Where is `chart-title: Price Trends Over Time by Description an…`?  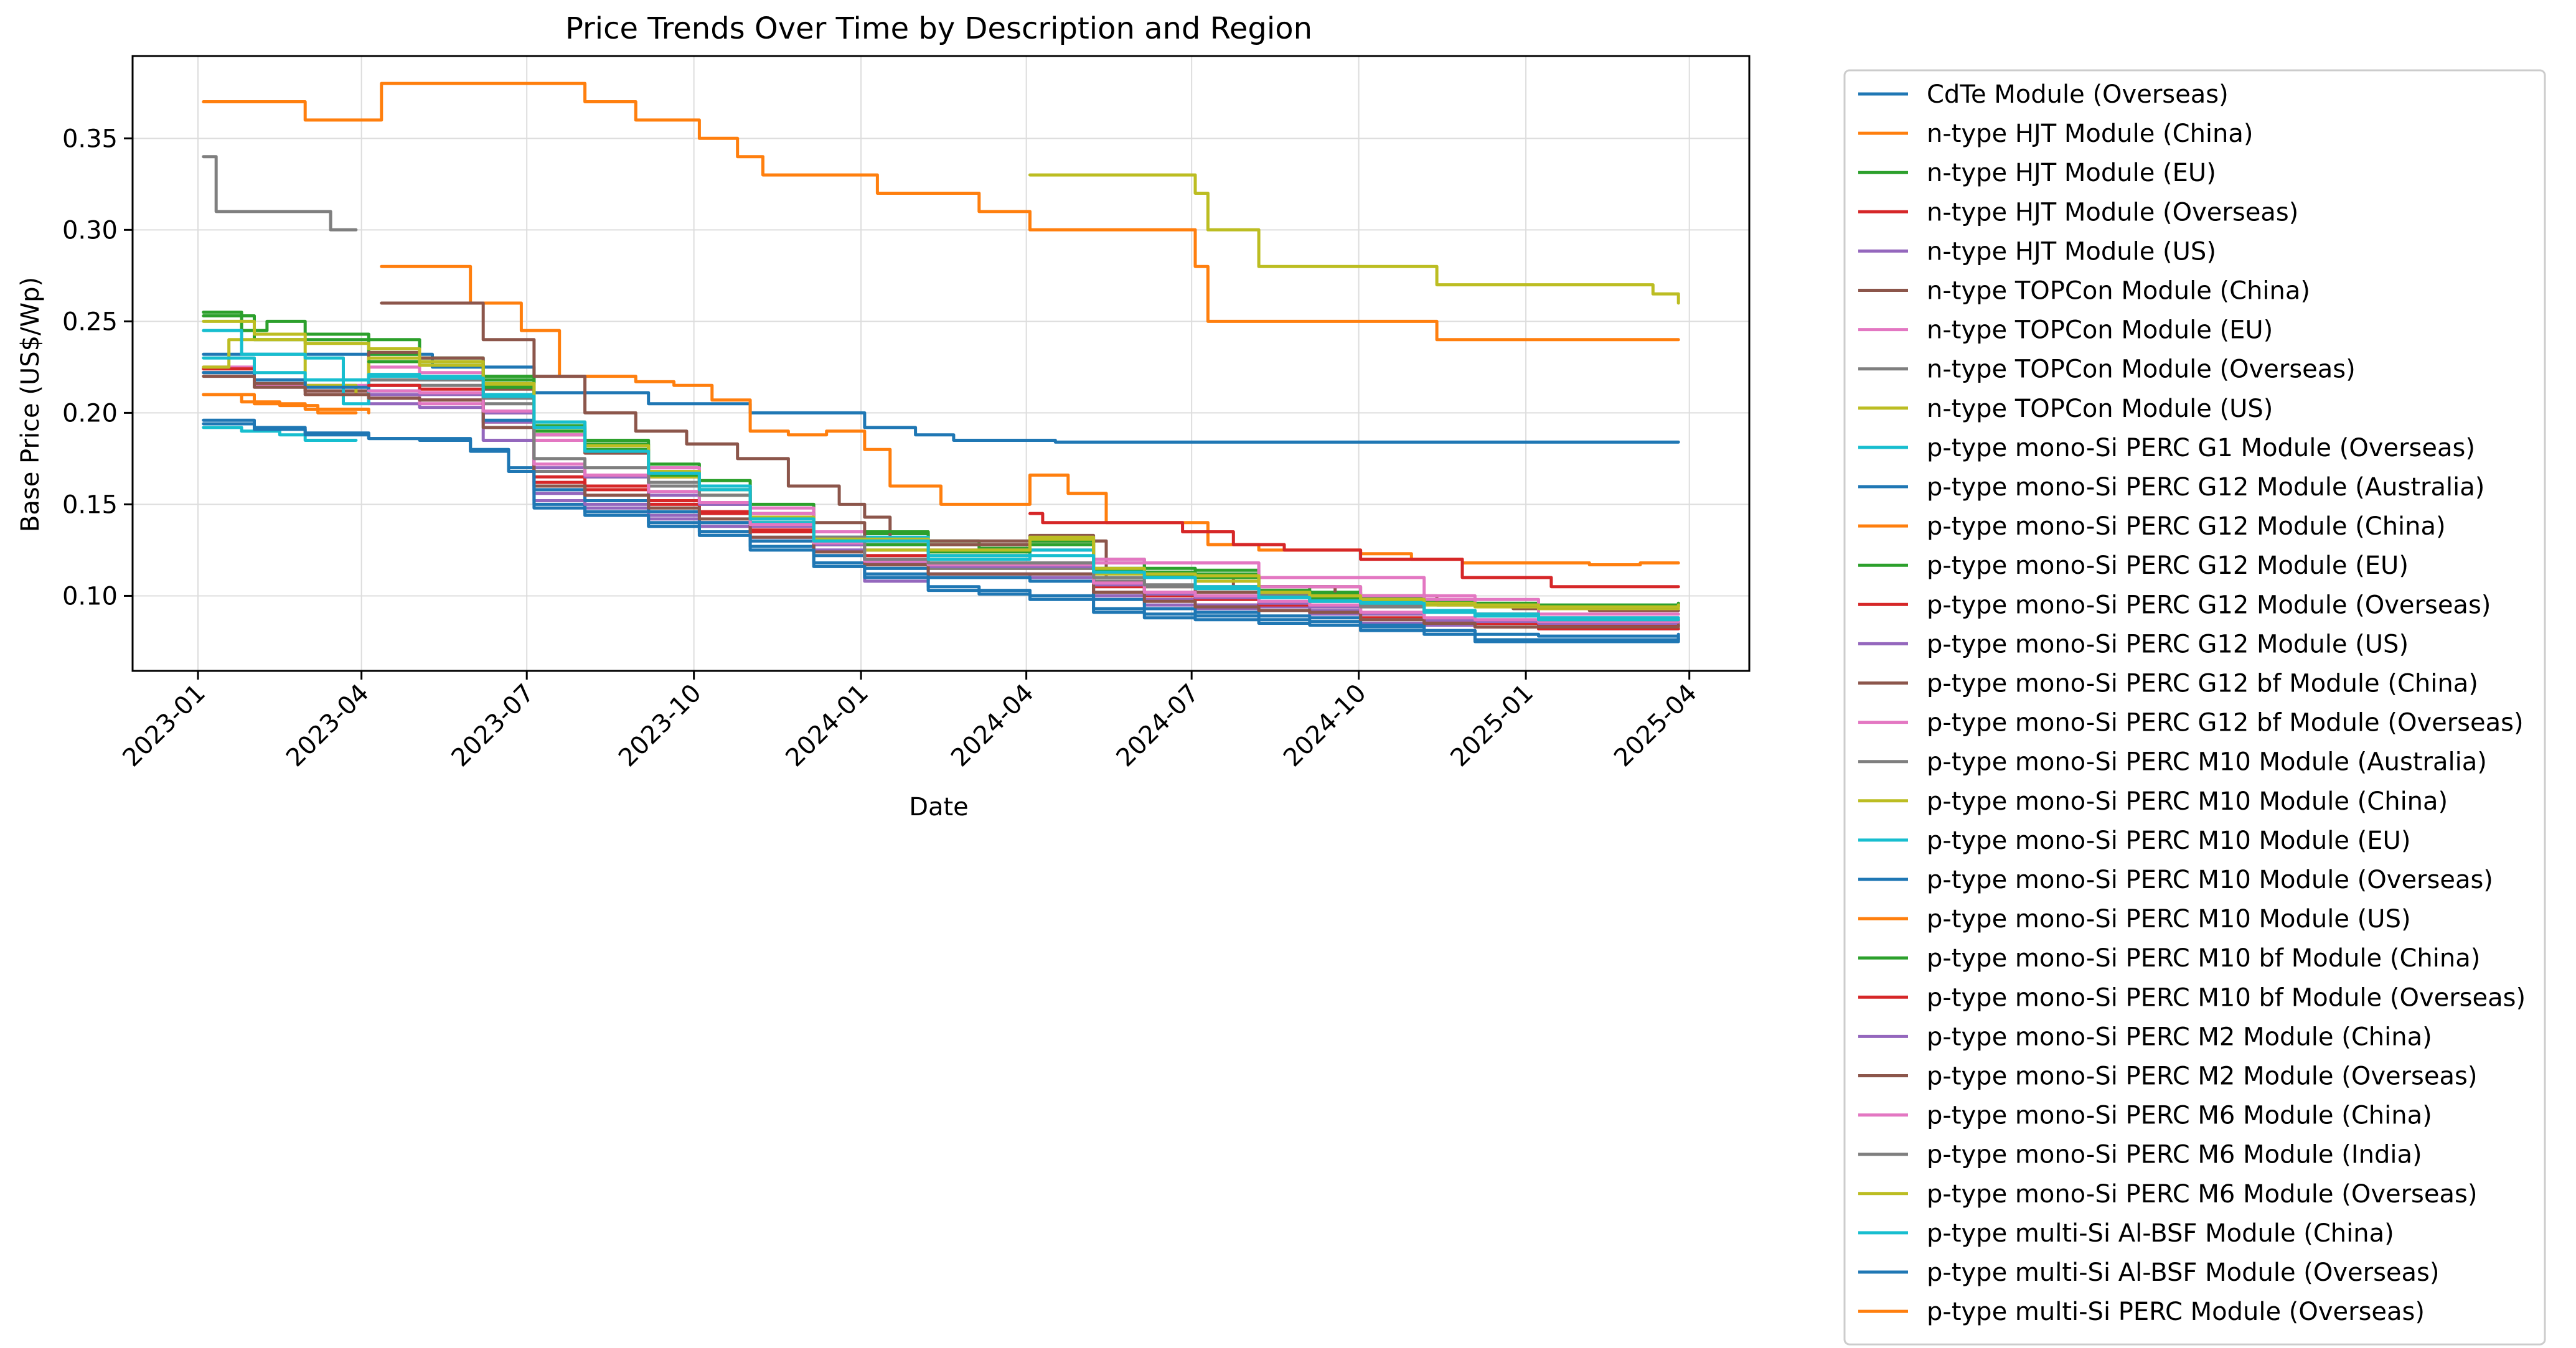
chart-title: Price Trends Over Time by Description an… is located at coordinates (938, 28).